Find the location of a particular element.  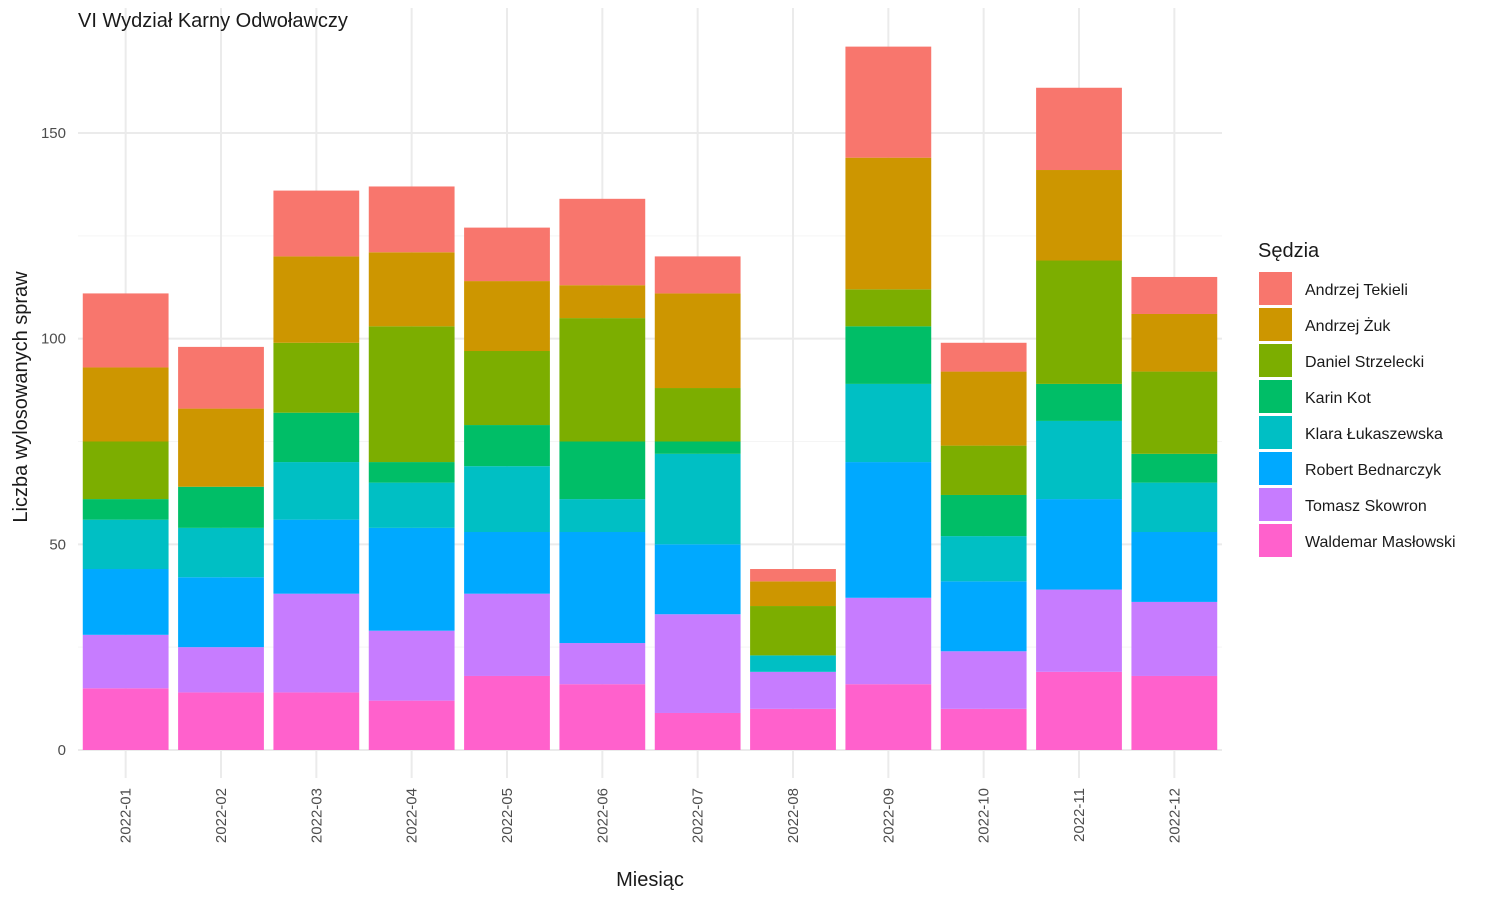

x-tick-label: 2022-05 is located at coordinates (507, 815).